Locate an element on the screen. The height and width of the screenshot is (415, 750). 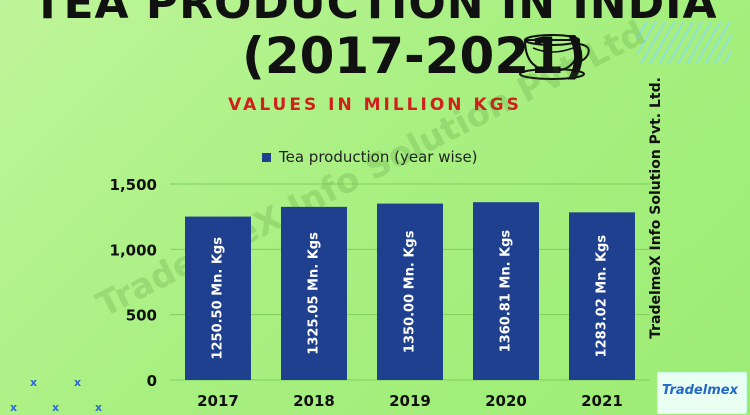
data-label: 1350.00 Mn. Kgs is located at coordinates (410, 291).